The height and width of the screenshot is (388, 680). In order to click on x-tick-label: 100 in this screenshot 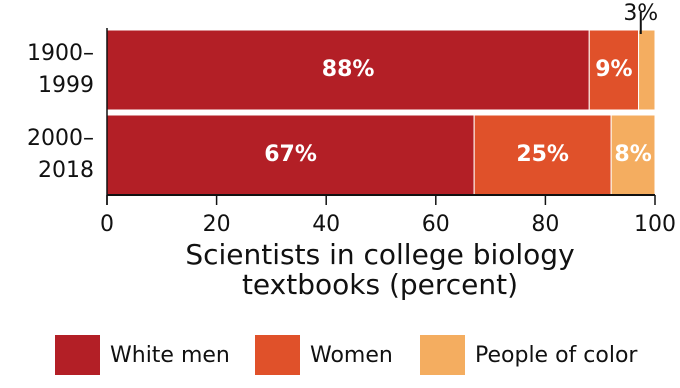, I will do `click(655, 224)`.